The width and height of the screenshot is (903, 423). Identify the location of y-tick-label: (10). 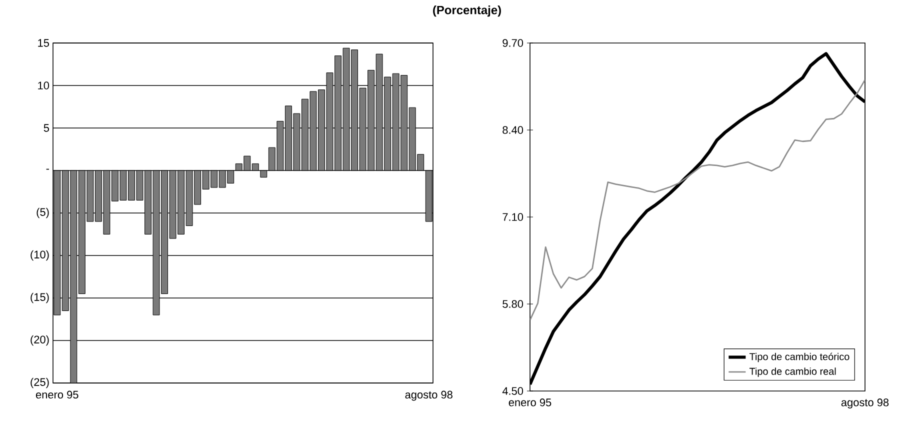
(39, 255).